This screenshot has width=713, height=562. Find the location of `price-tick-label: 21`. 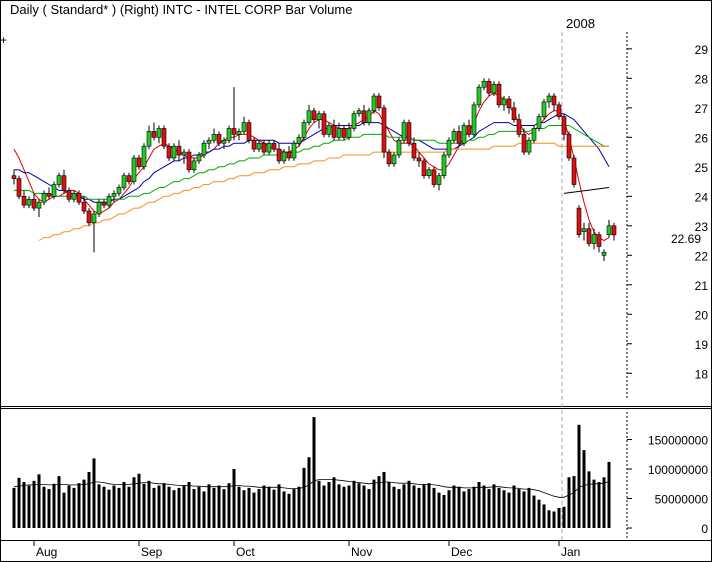

price-tick-label: 21 is located at coordinates (702, 286).